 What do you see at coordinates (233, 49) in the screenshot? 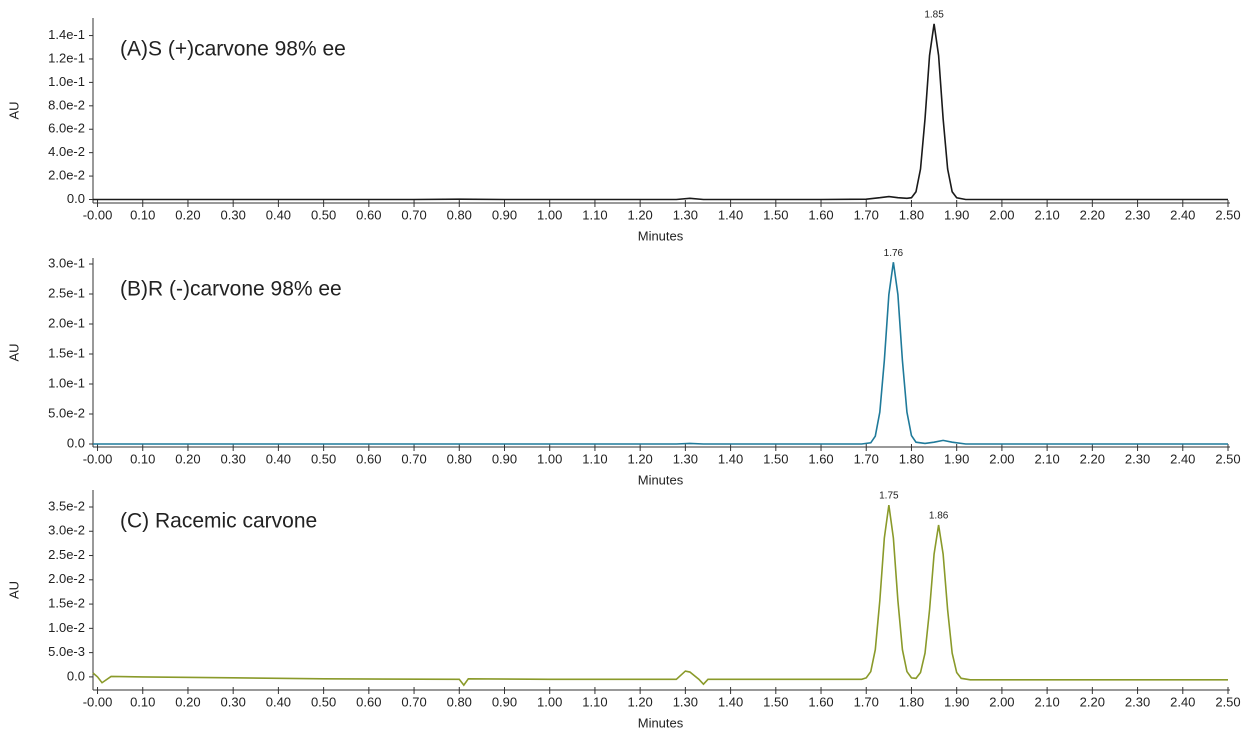
I see `annotation: (A)S (+)carvone 98% ee` at bounding box center [233, 49].